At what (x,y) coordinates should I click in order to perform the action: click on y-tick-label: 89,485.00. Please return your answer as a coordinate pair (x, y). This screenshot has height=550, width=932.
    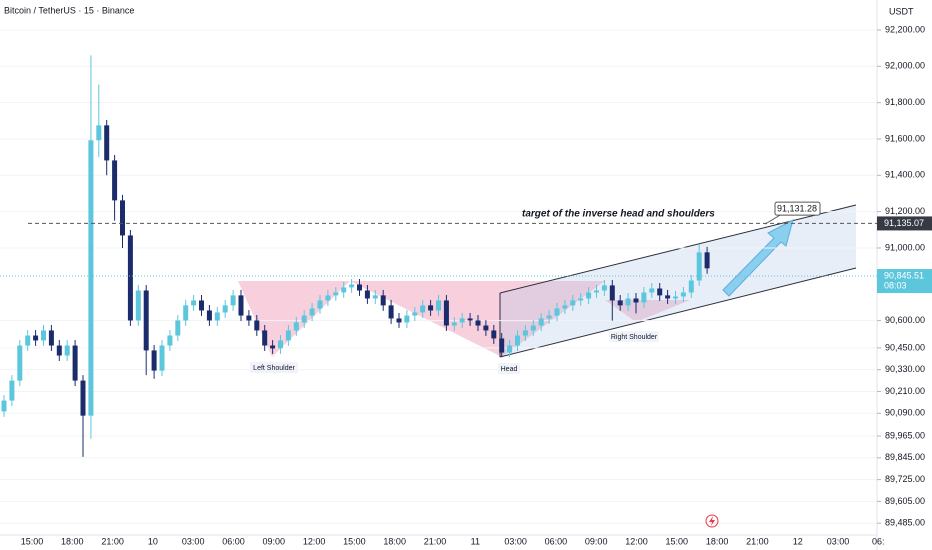
    Looking at the image, I should click on (905, 523).